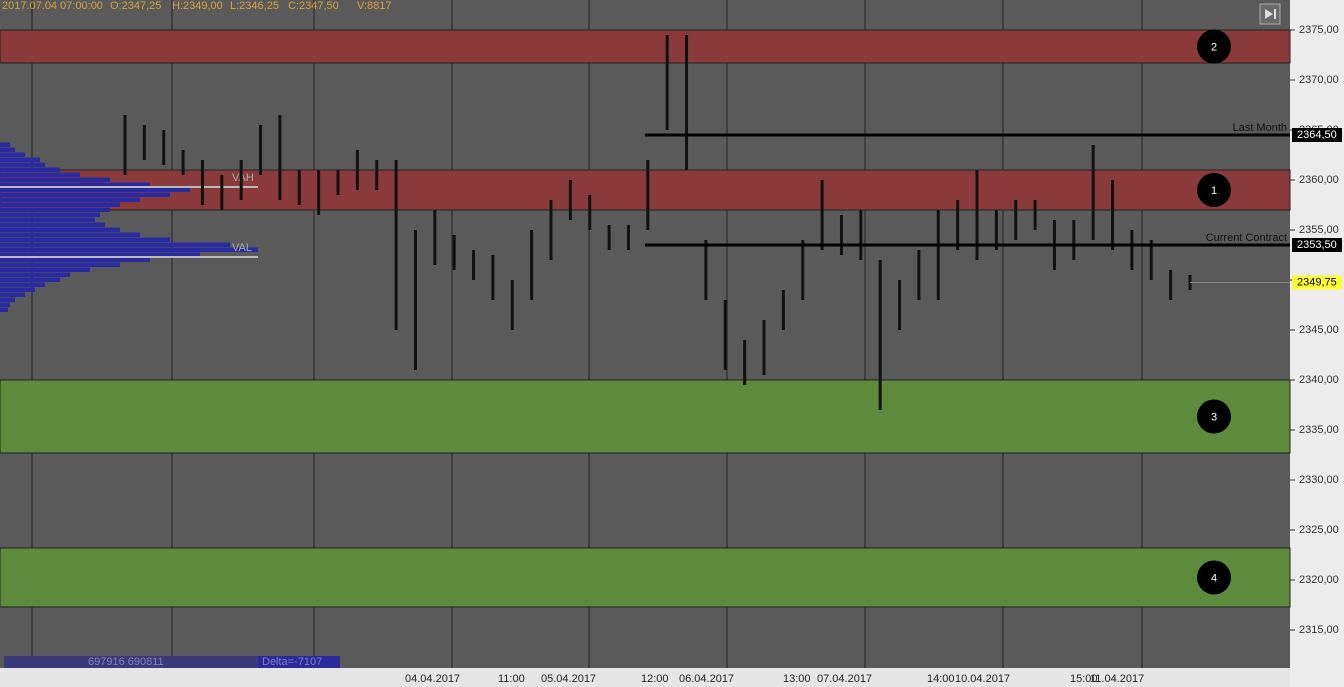 Image resolution: width=1344 pixels, height=687 pixels. Describe the element at coordinates (374, 6) in the screenshot. I see `header-volume: V:8817` at that location.